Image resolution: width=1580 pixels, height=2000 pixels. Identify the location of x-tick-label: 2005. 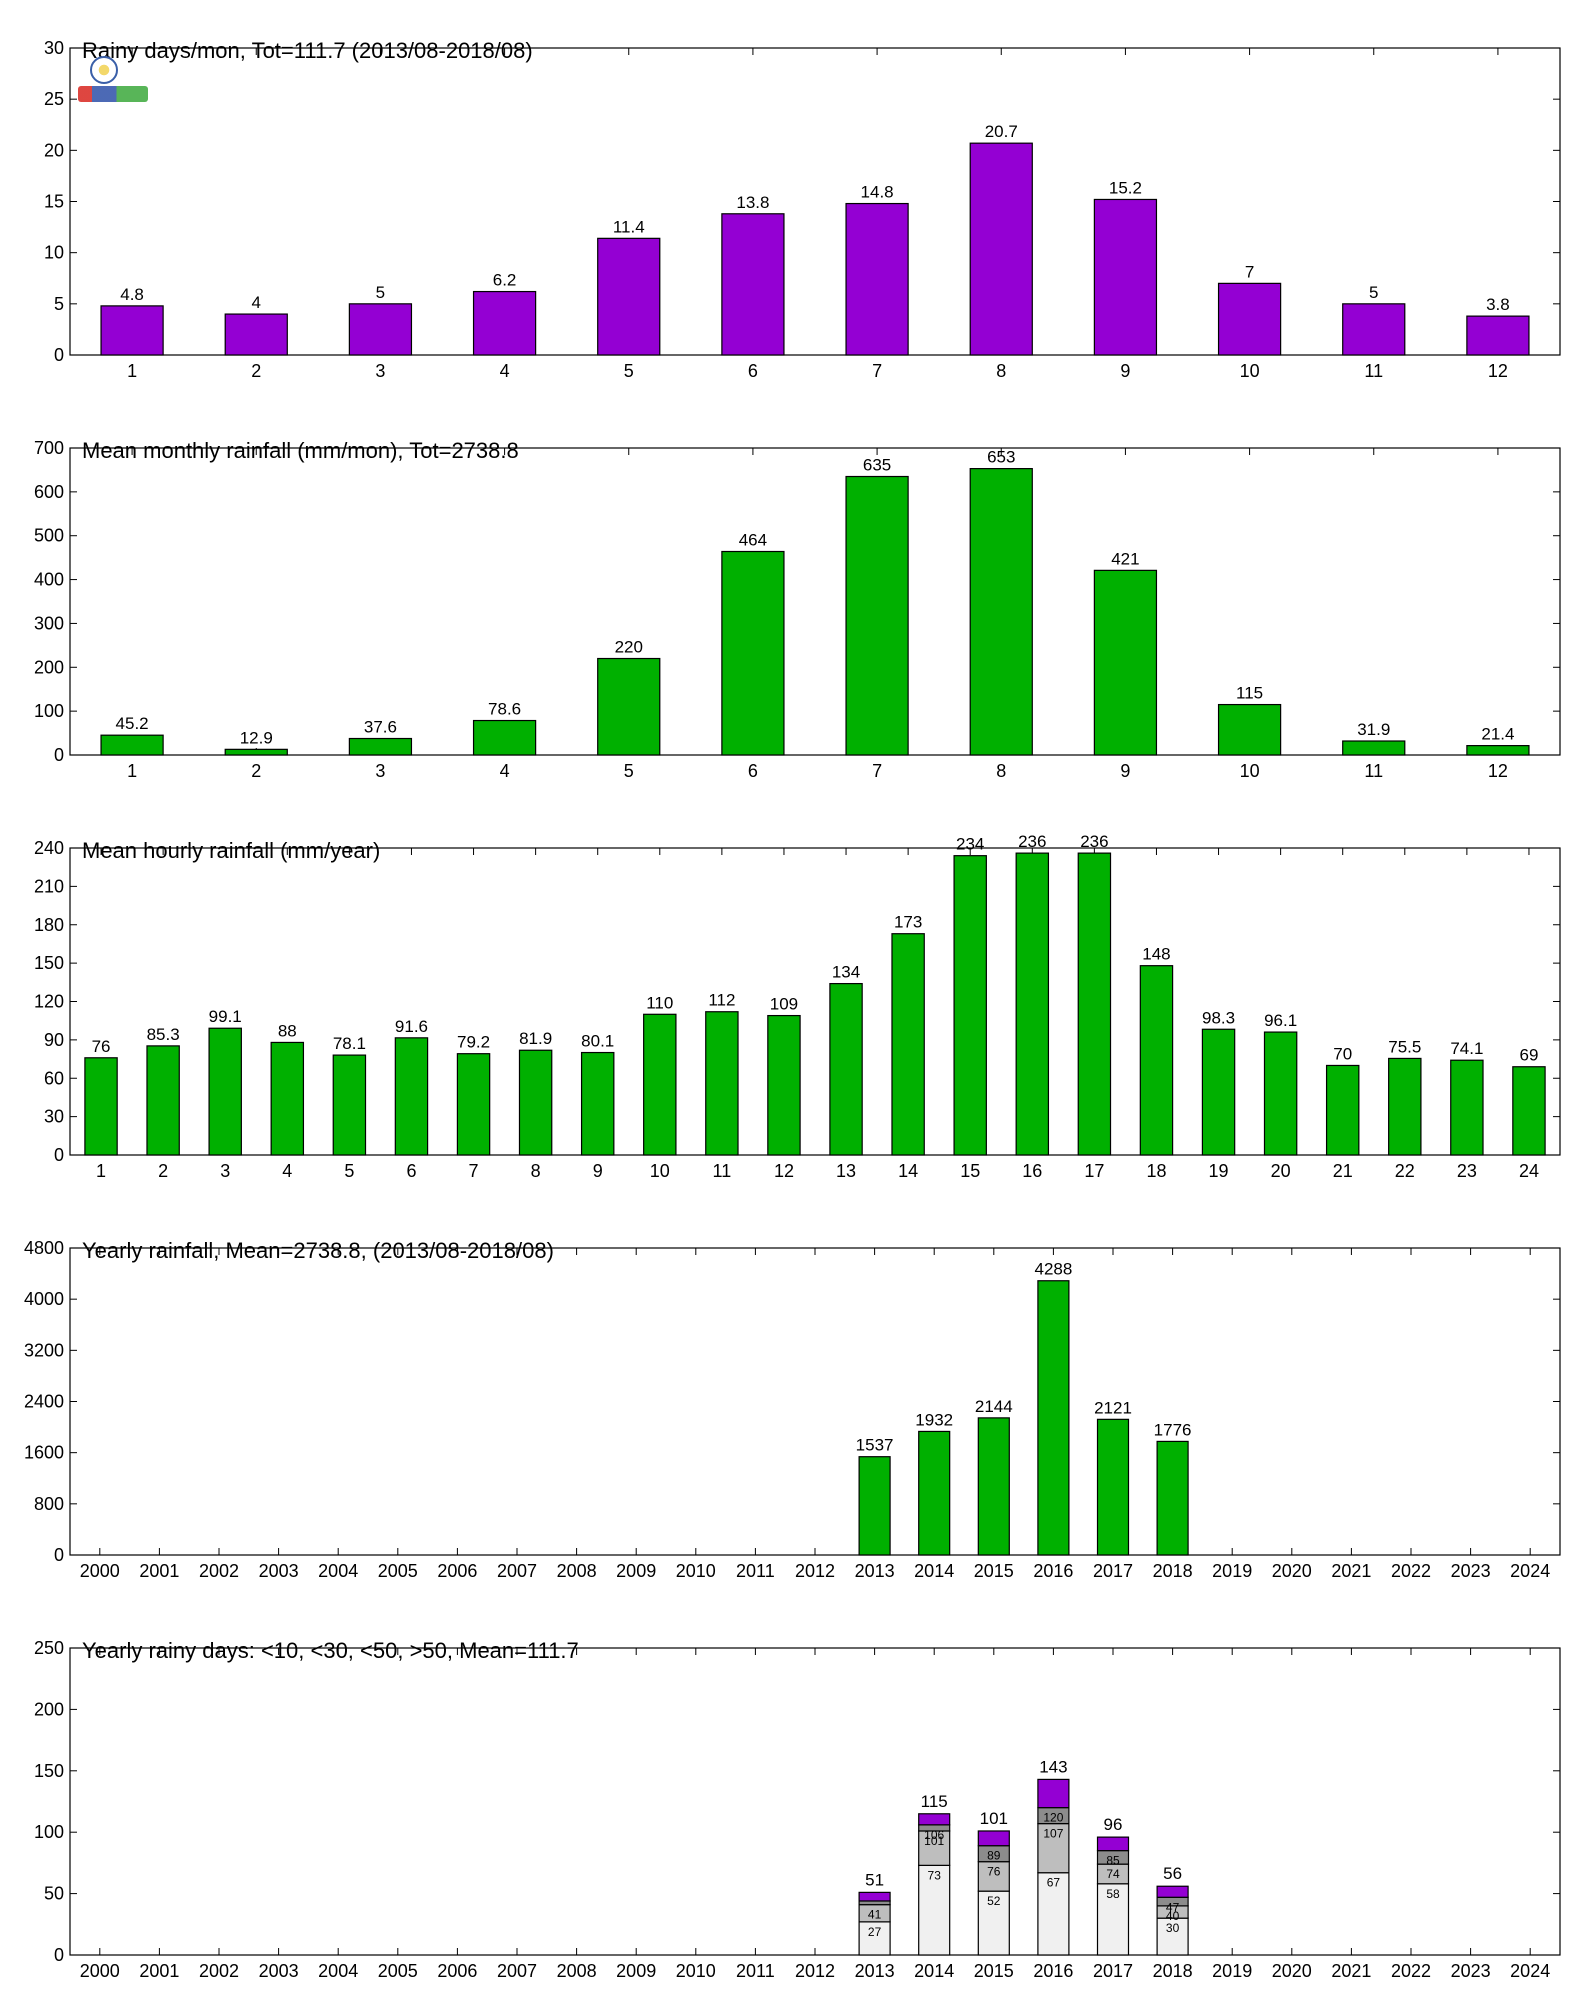
(398, 1571).